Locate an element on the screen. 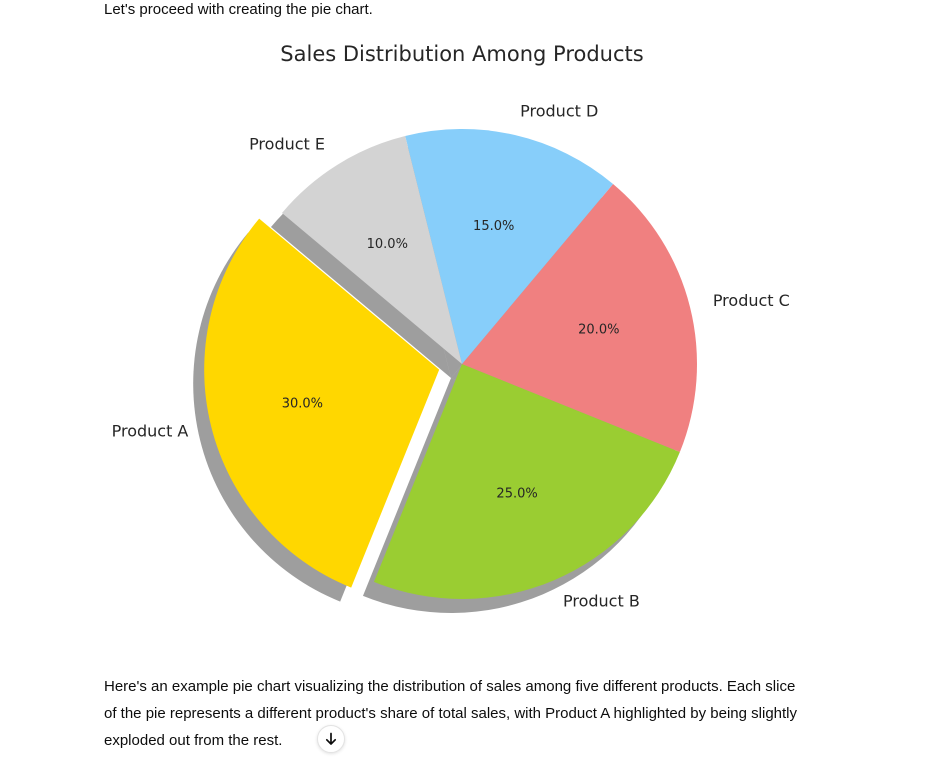 This screenshot has height=758, width=940. slice-percent-product-e: 10.0% is located at coordinates (387, 244).